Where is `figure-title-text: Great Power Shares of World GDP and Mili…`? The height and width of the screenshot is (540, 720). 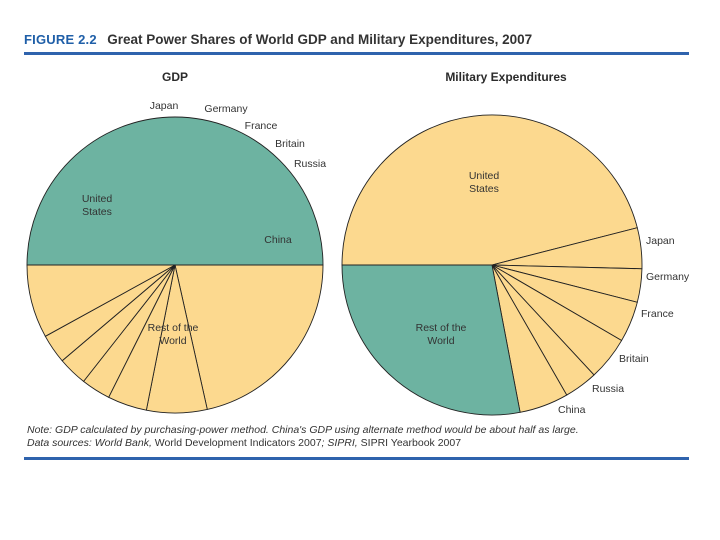
figure-title-text: Great Power Shares of World GDP and Mili… is located at coordinates (320, 39).